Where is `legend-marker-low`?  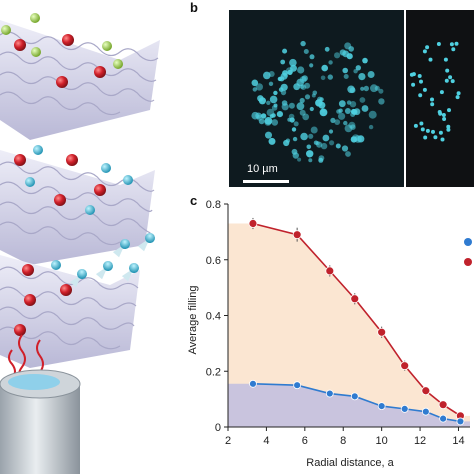 legend-marker-low is located at coordinates (468, 242).